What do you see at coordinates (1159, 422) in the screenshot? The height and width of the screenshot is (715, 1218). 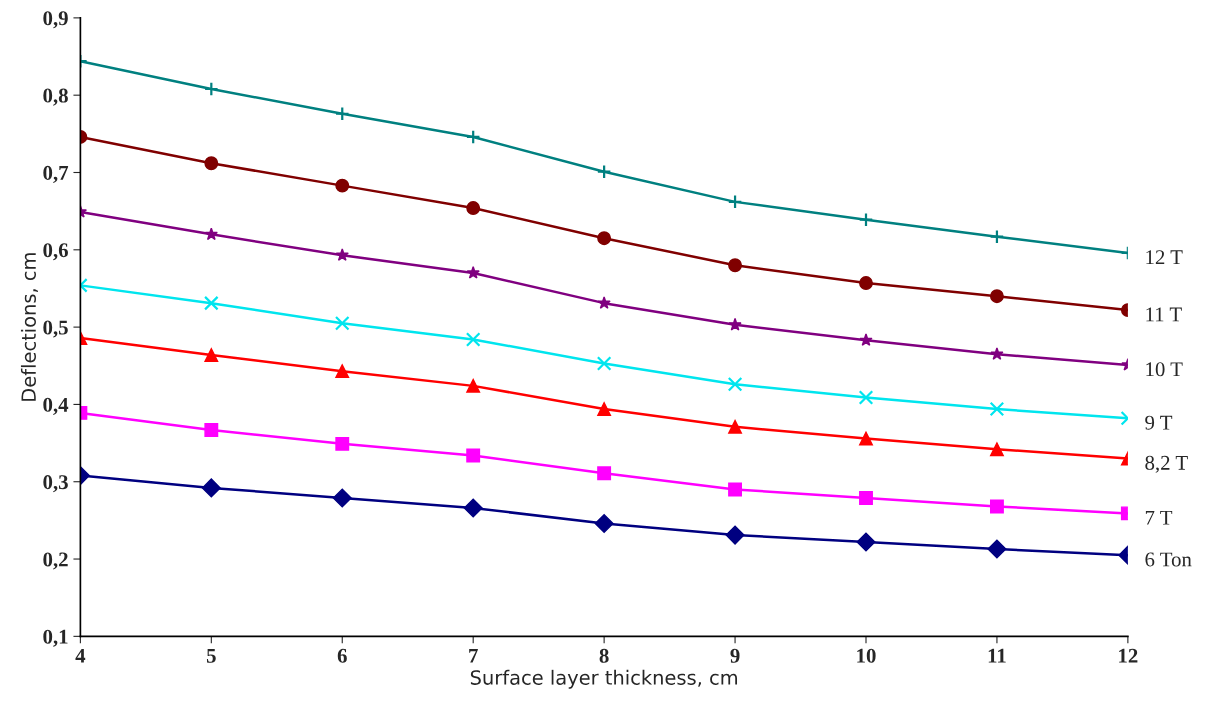 I see `series-label: 9 T` at bounding box center [1159, 422].